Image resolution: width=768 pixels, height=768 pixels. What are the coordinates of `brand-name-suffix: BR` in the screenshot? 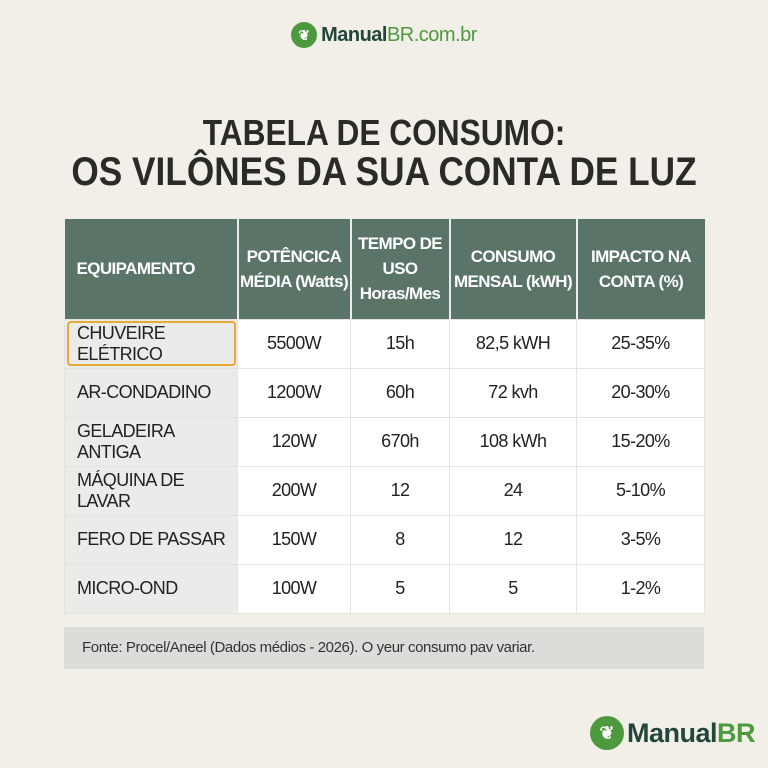 It's located at (736, 732).